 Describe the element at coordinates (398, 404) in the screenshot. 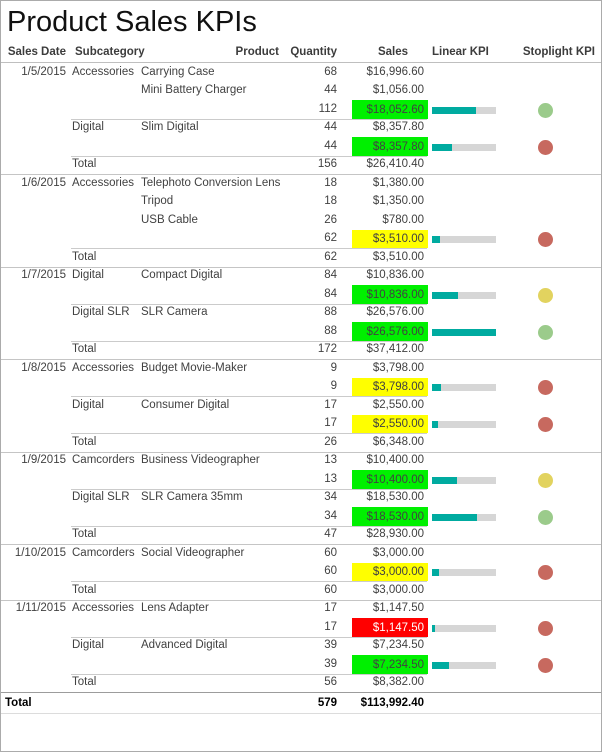

I see `sales-cell: $2,550.00` at that location.